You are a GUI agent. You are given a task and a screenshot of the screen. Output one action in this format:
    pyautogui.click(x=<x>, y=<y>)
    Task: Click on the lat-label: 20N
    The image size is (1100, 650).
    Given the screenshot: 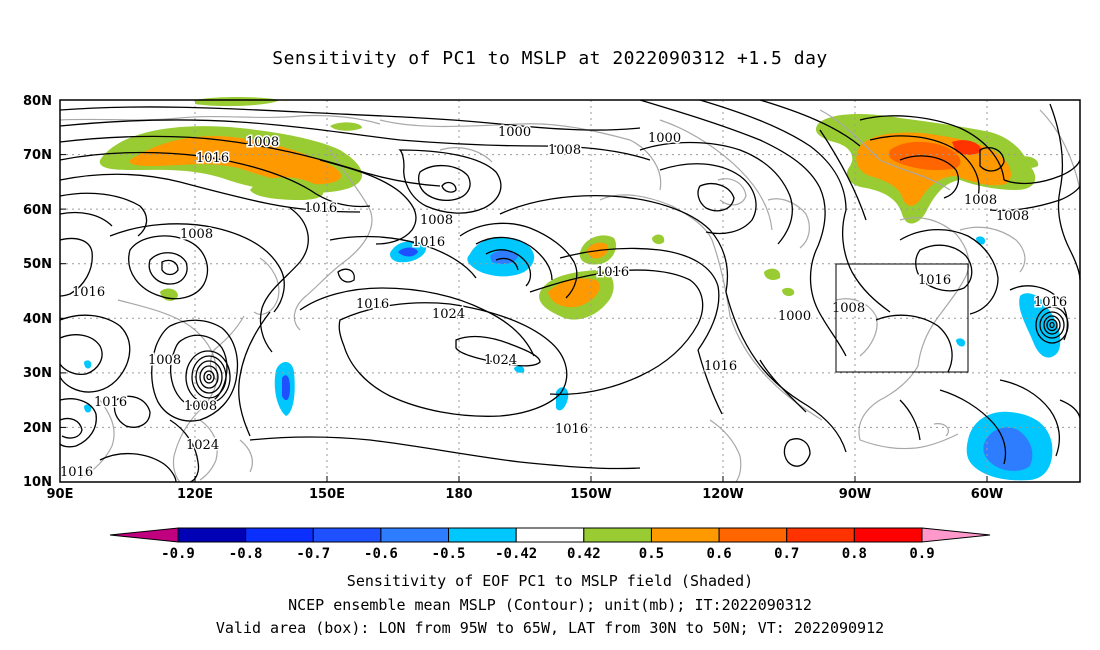 What is the action you would take?
    pyautogui.click(x=37, y=428)
    